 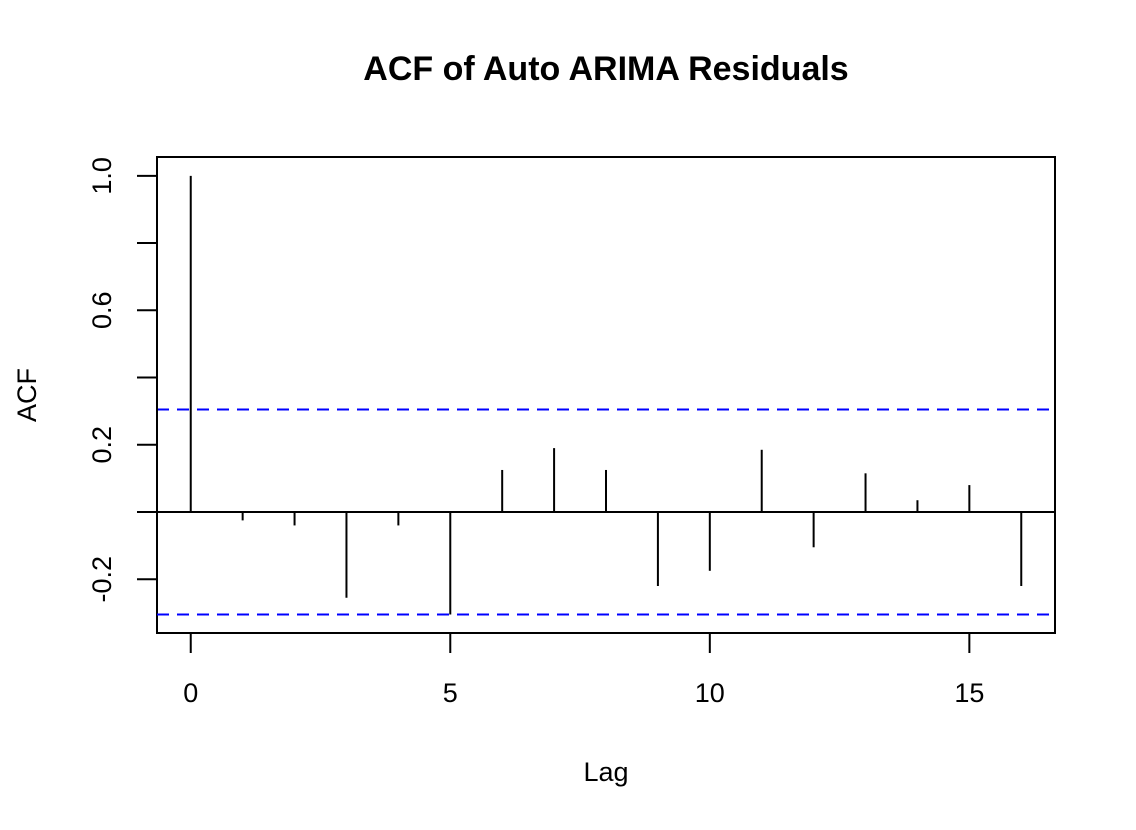 What do you see at coordinates (969, 693) in the screenshot?
I see `x-tick-label-15: 15` at bounding box center [969, 693].